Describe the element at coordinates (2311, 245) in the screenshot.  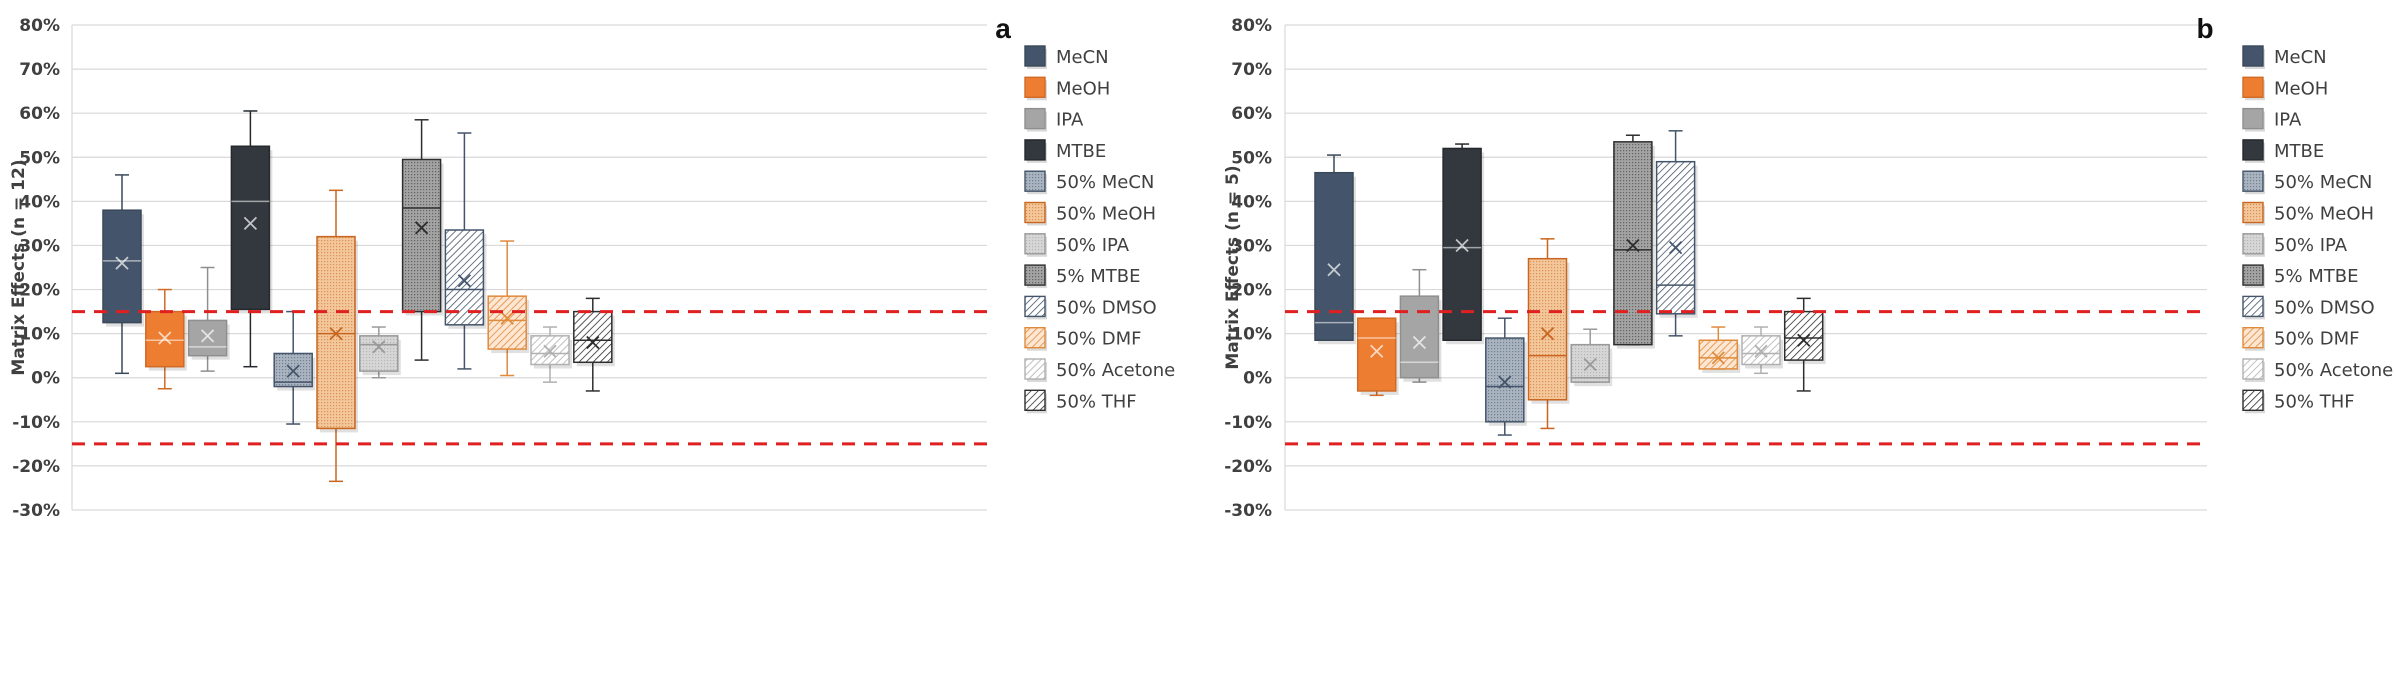
I see `legend-label: 50% IPA` at that location.